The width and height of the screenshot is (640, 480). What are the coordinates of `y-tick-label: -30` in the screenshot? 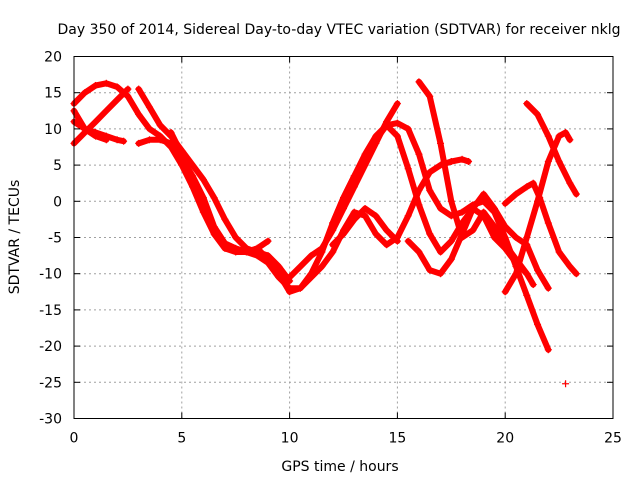 It's located at (50, 420).